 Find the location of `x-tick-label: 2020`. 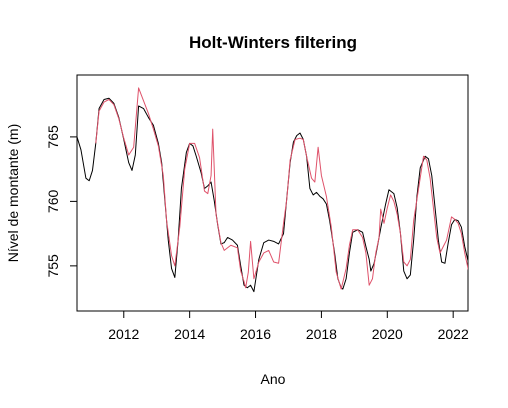

x-tick-label: 2020 is located at coordinates (387, 334).